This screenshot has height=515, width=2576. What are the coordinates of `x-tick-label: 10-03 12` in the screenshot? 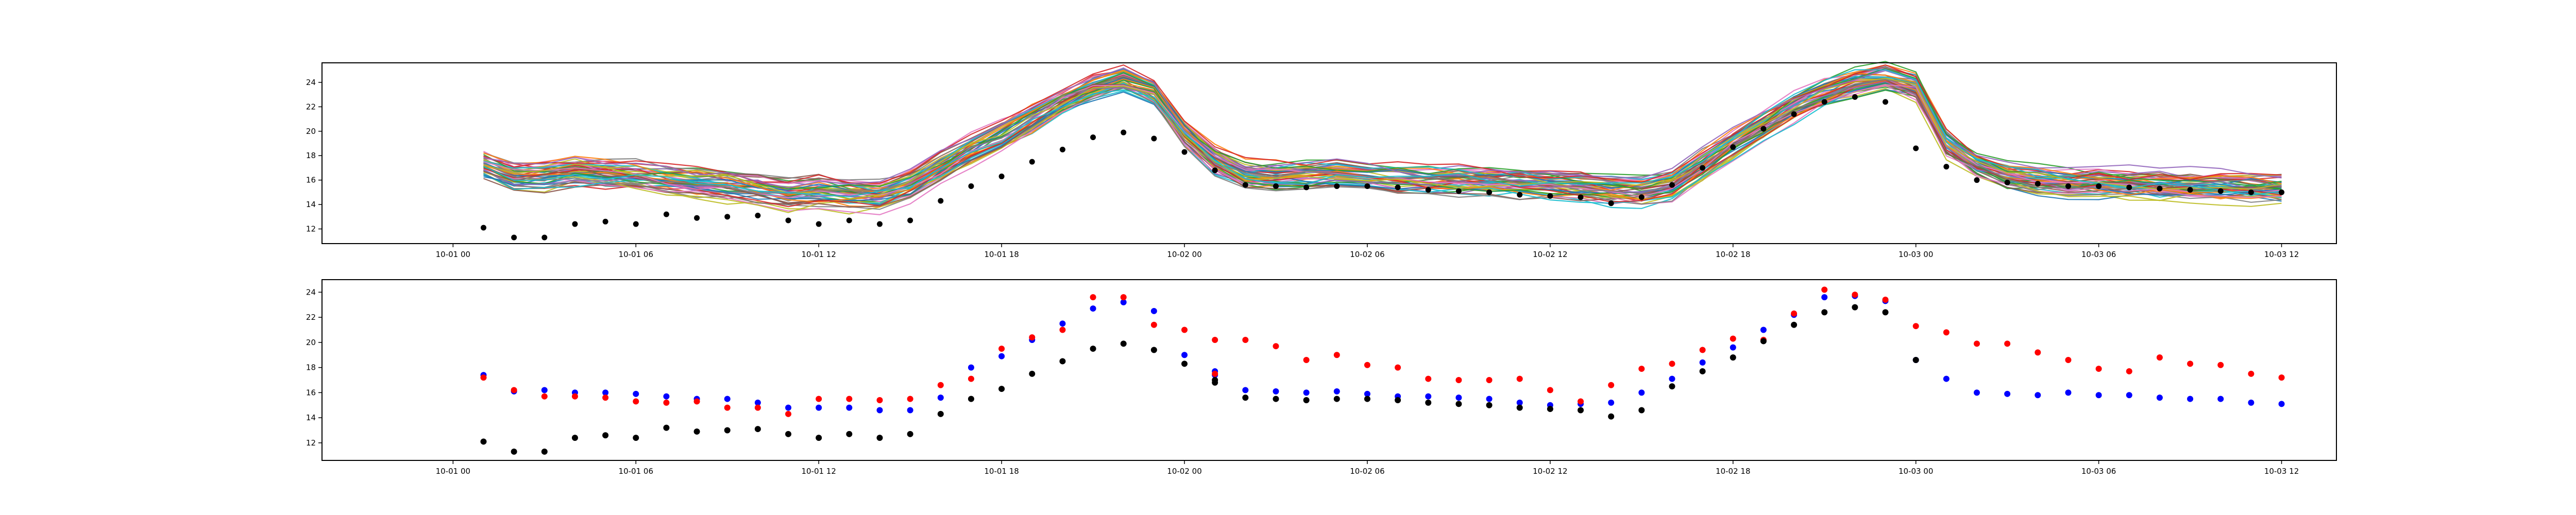 It's located at (2281, 254).